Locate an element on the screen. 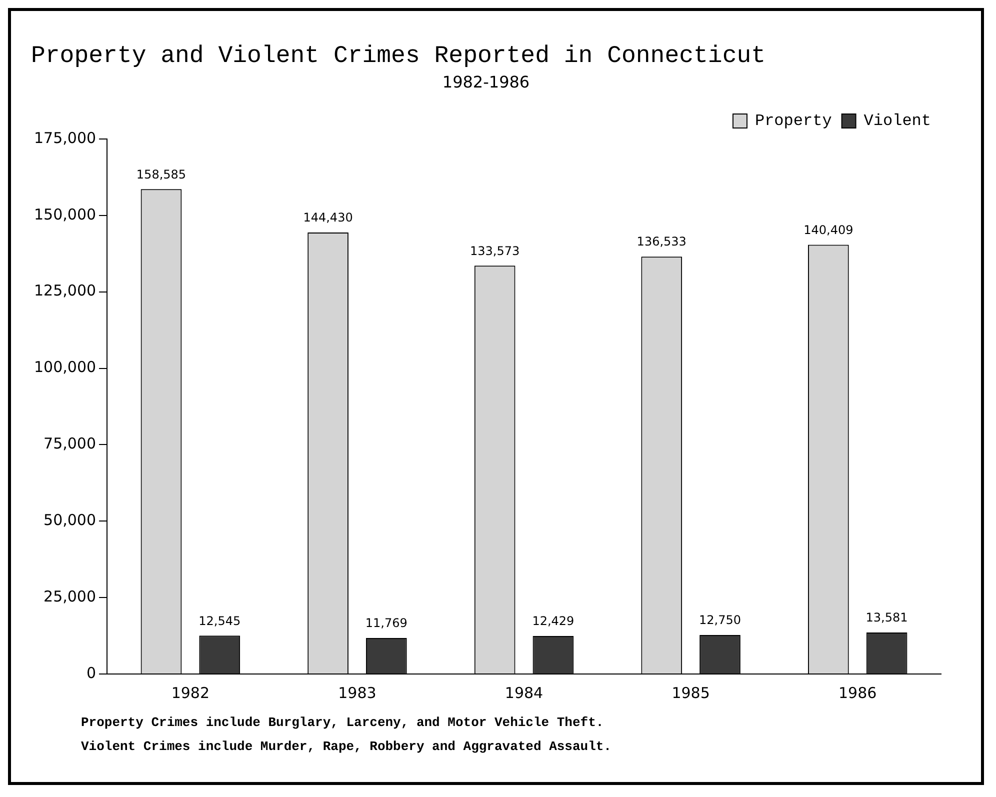  y-tick-label: 25,000 is located at coordinates (70, 596).